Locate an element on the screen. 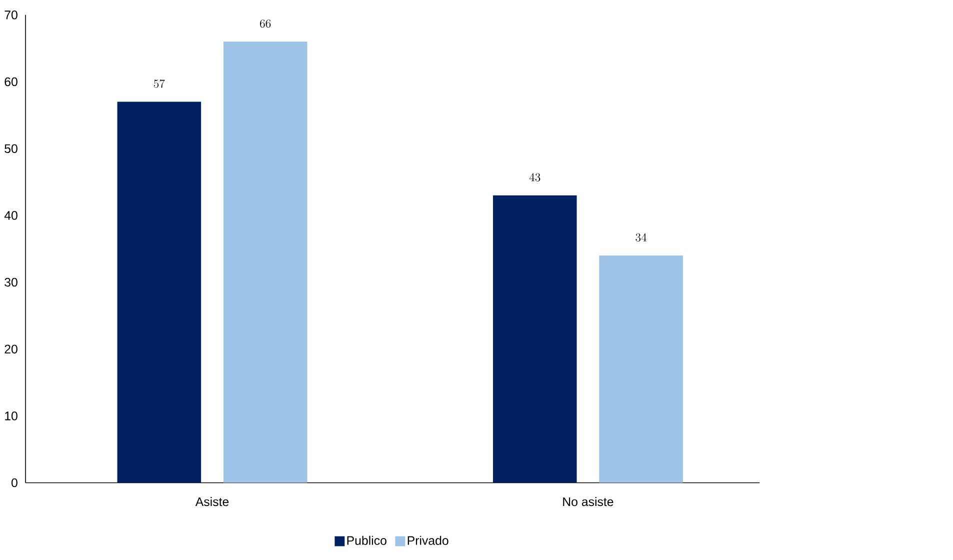 This screenshot has width=953, height=560. data-label: 43 is located at coordinates (534, 177).